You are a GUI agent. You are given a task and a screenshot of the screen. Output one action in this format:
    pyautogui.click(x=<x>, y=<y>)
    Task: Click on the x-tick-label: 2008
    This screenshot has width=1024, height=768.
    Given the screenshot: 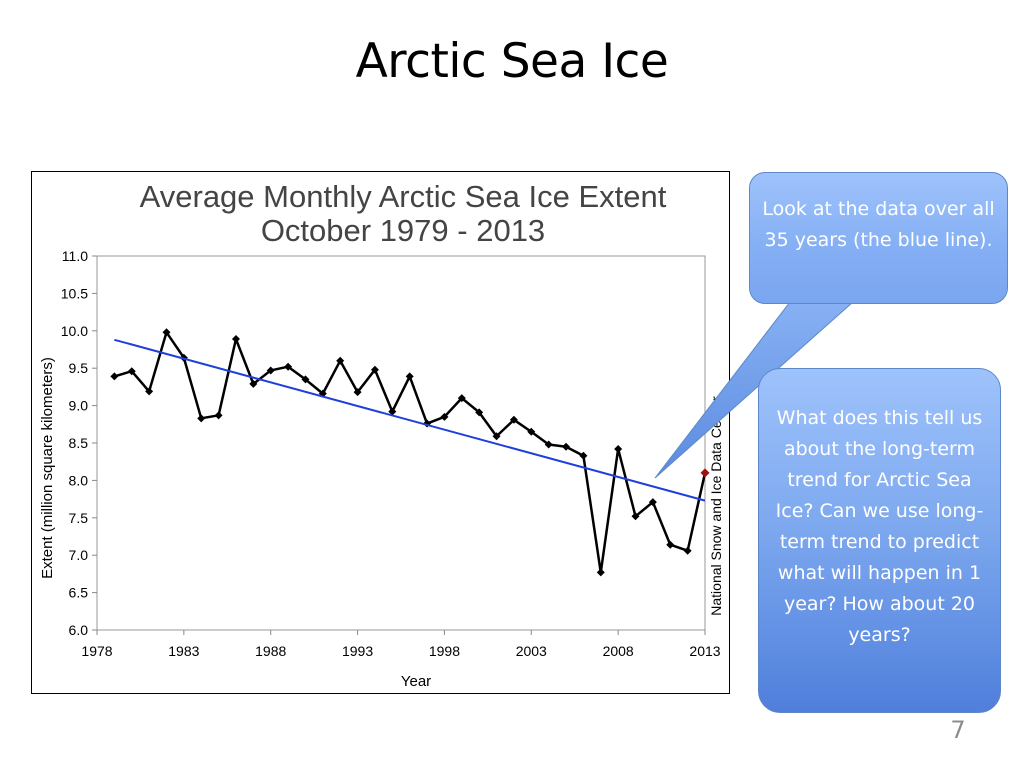 What is the action you would take?
    pyautogui.click(x=618, y=651)
    